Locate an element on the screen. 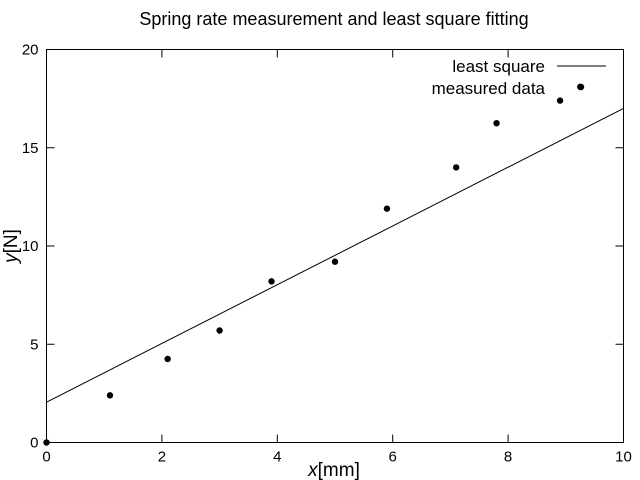 The image size is (640, 480). y-tick-label: 10 is located at coordinates (30, 246).